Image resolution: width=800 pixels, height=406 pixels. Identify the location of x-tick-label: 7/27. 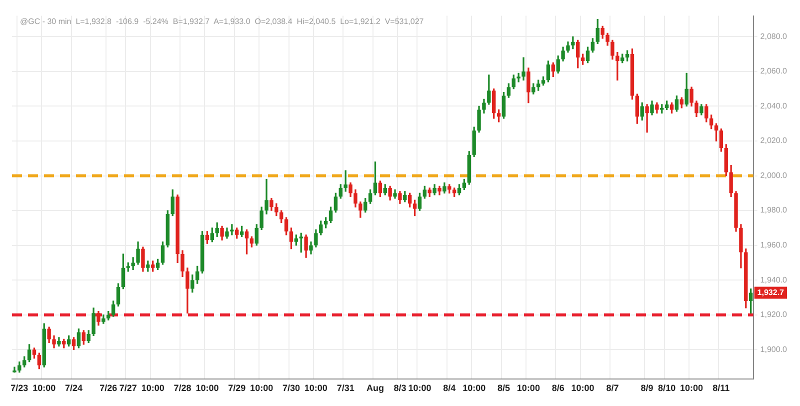
(128, 388).